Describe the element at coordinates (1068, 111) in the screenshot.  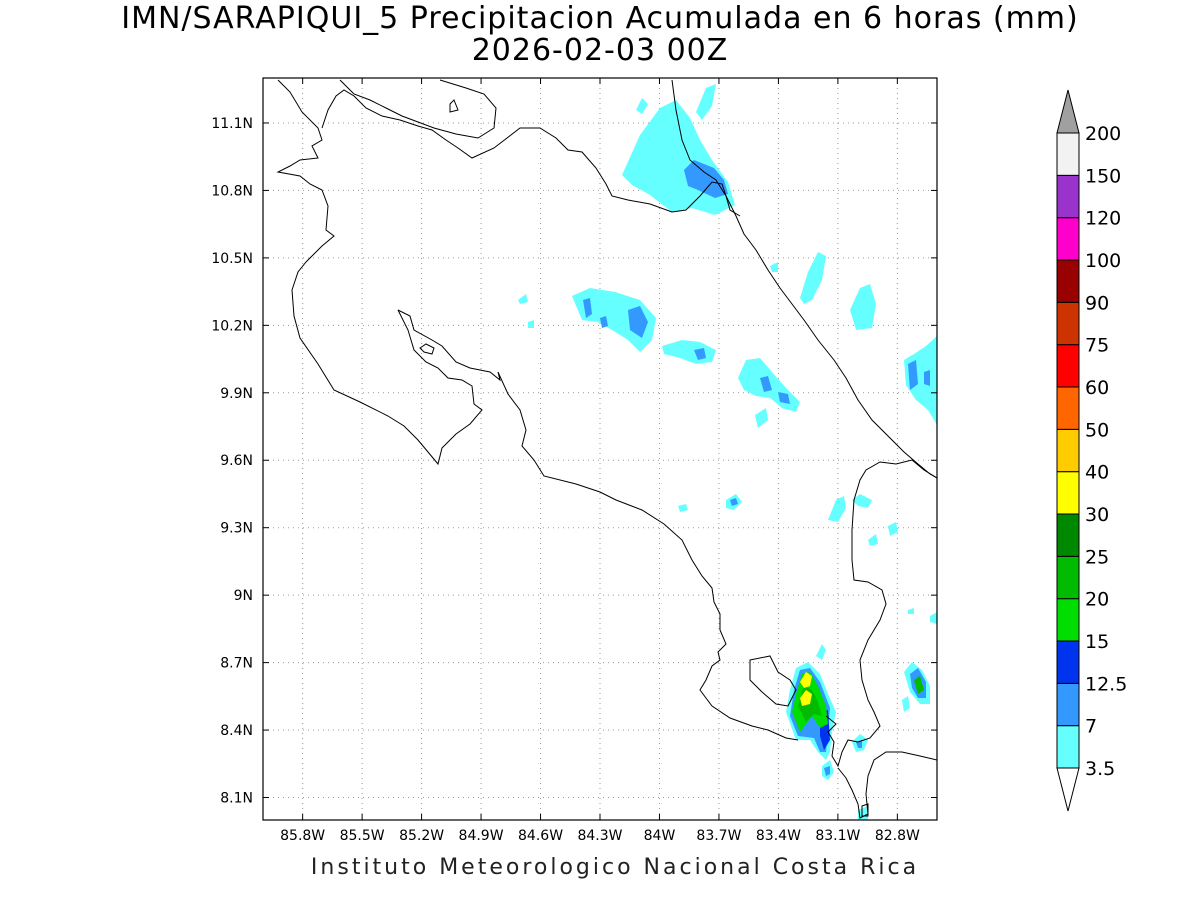
I see `colorbar-over-arrow` at that location.